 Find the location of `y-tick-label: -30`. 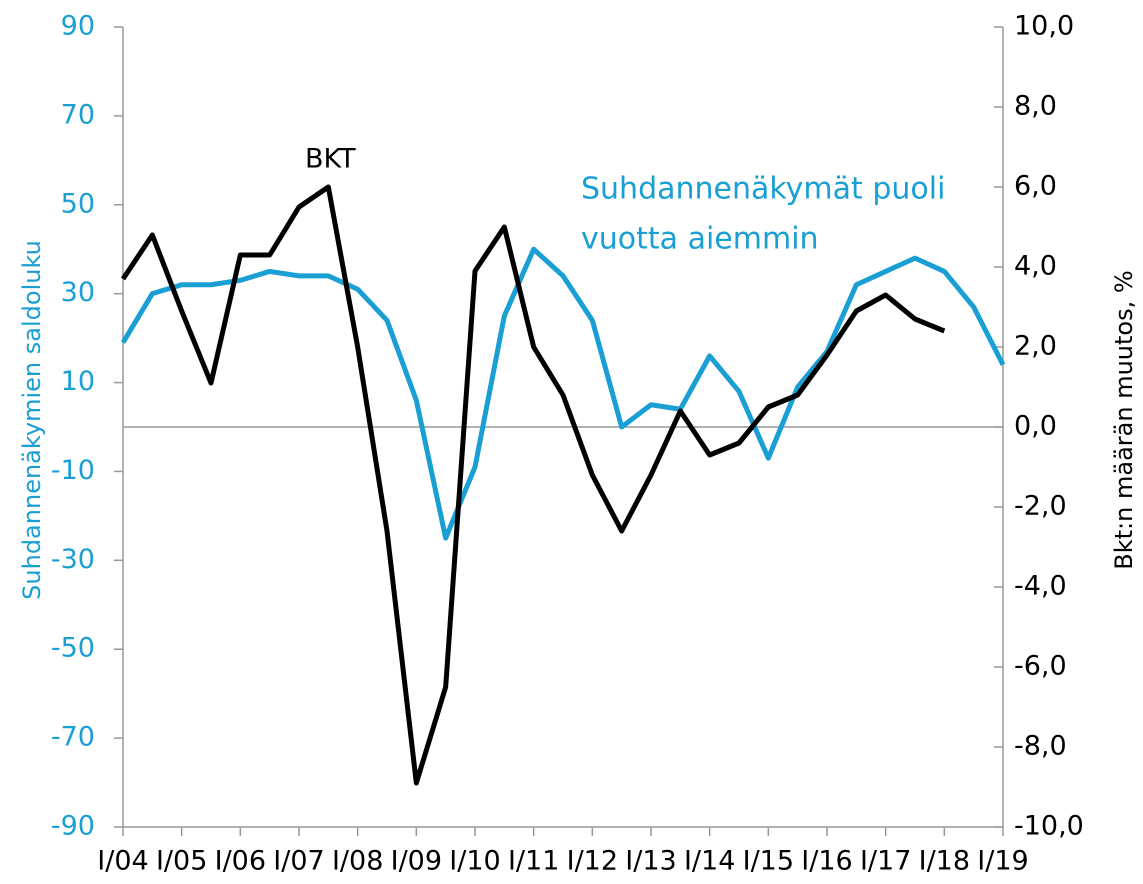

y-tick-label: -30 is located at coordinates (73, 559).